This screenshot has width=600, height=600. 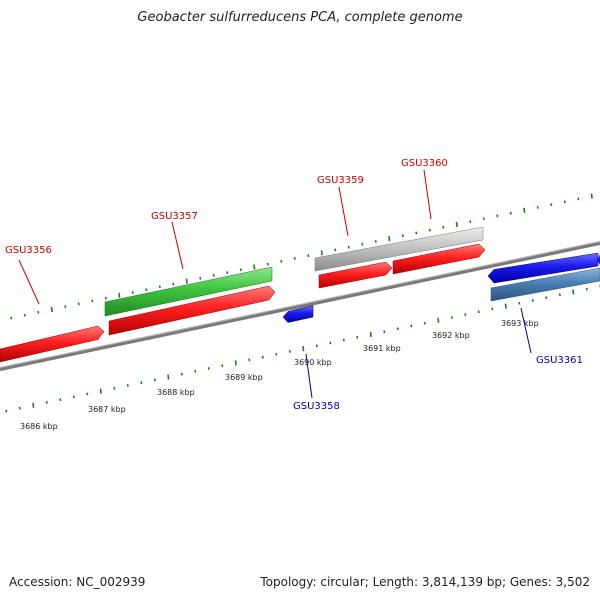 I want to click on leader-gsu3357, so click(x=177, y=245).